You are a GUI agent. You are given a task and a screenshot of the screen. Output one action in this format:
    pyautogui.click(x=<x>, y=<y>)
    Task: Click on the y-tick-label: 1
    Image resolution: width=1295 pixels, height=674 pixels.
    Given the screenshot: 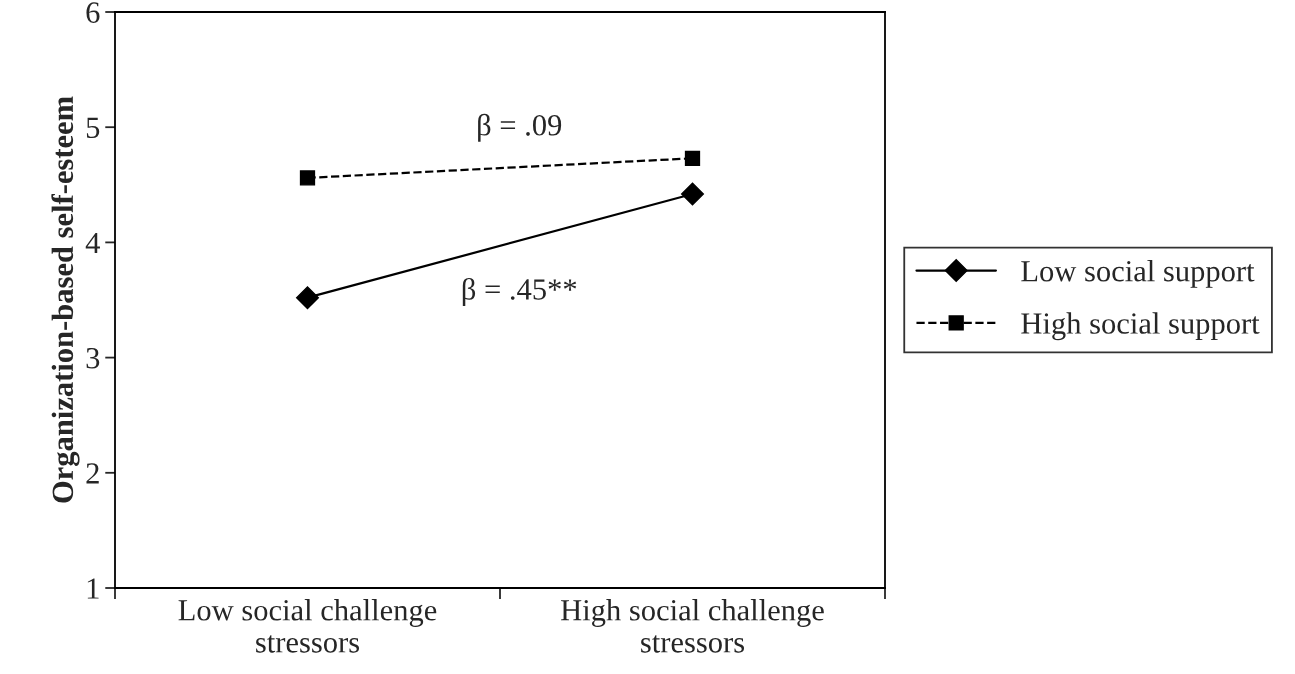 What is the action you would take?
    pyautogui.click(x=93, y=588)
    